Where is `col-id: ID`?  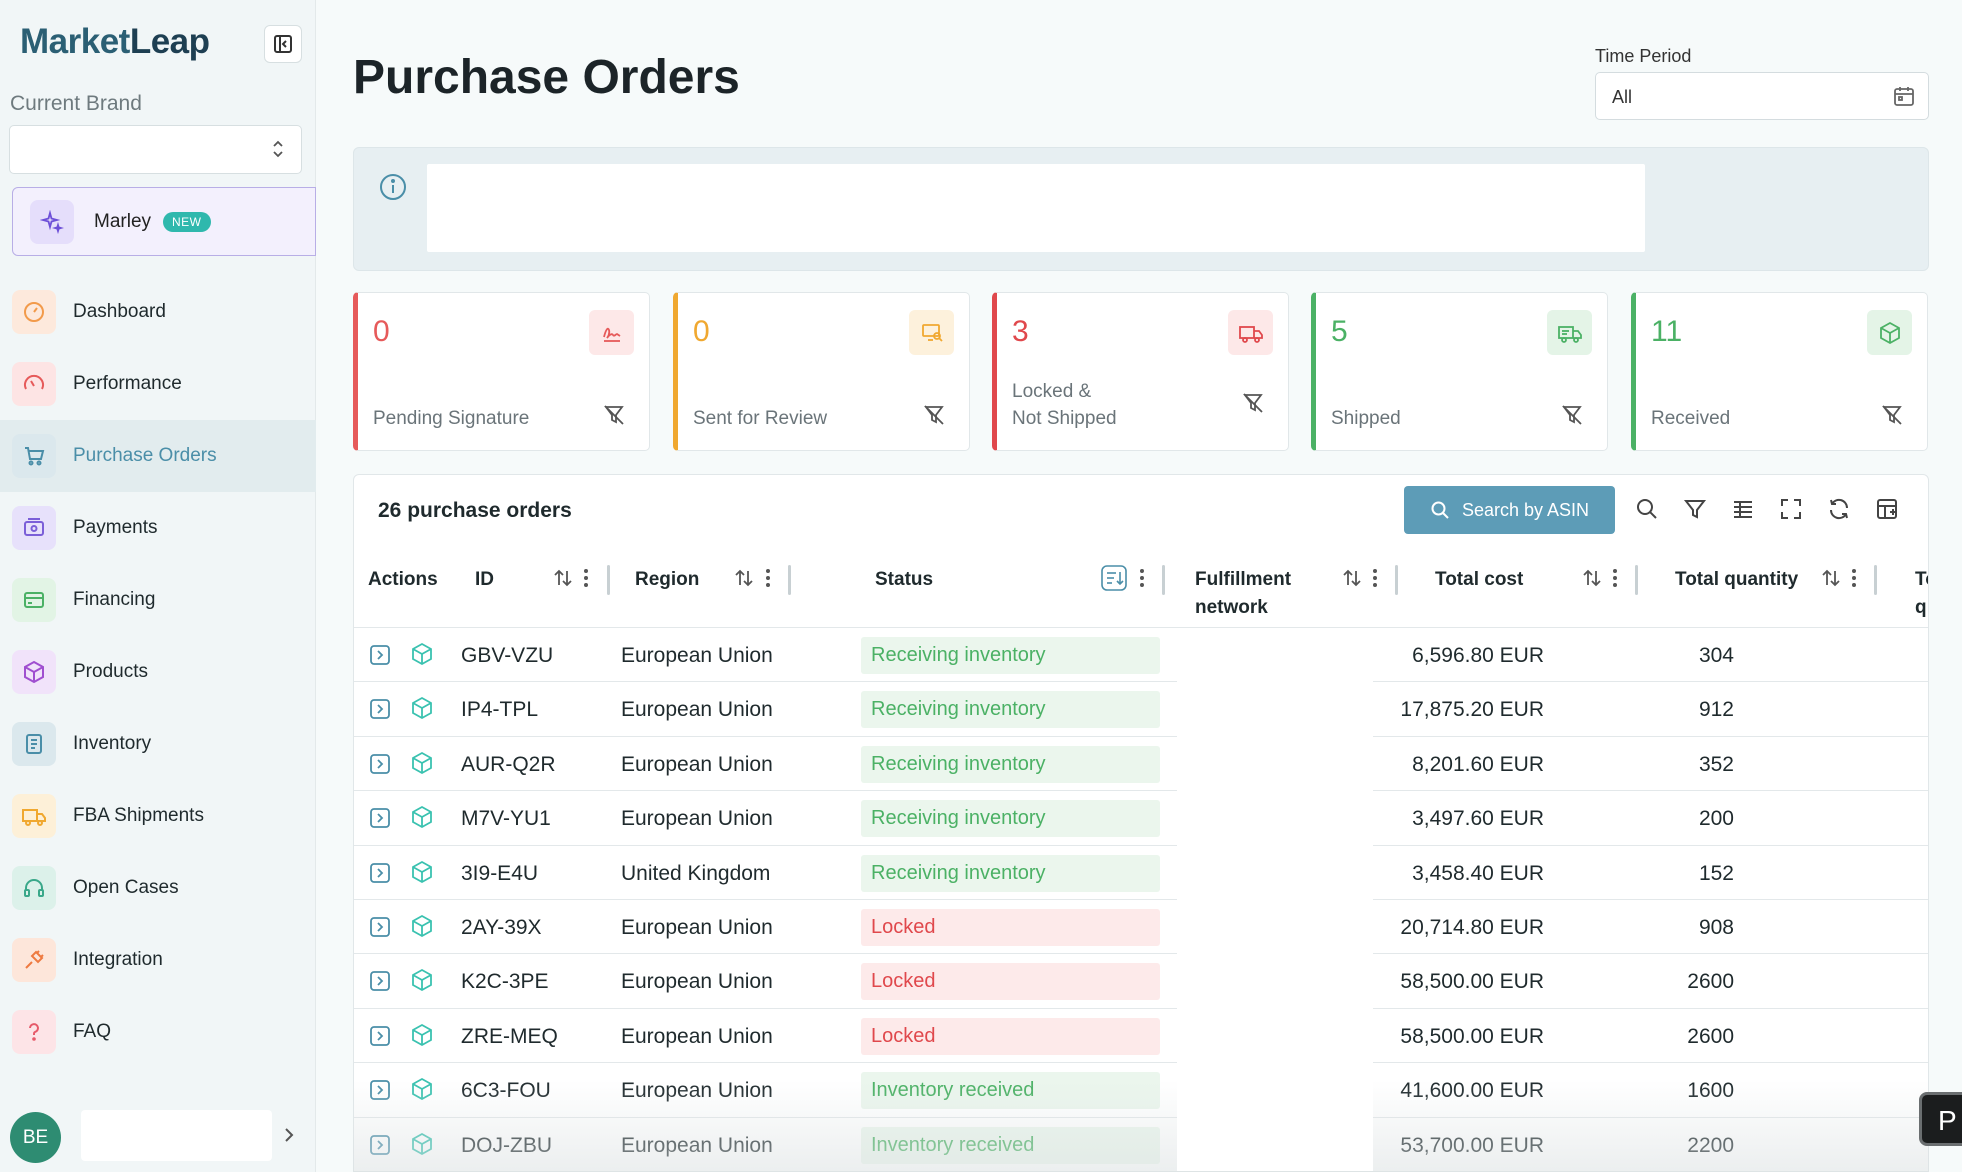
col-id: ID is located at coordinates (595, 591).